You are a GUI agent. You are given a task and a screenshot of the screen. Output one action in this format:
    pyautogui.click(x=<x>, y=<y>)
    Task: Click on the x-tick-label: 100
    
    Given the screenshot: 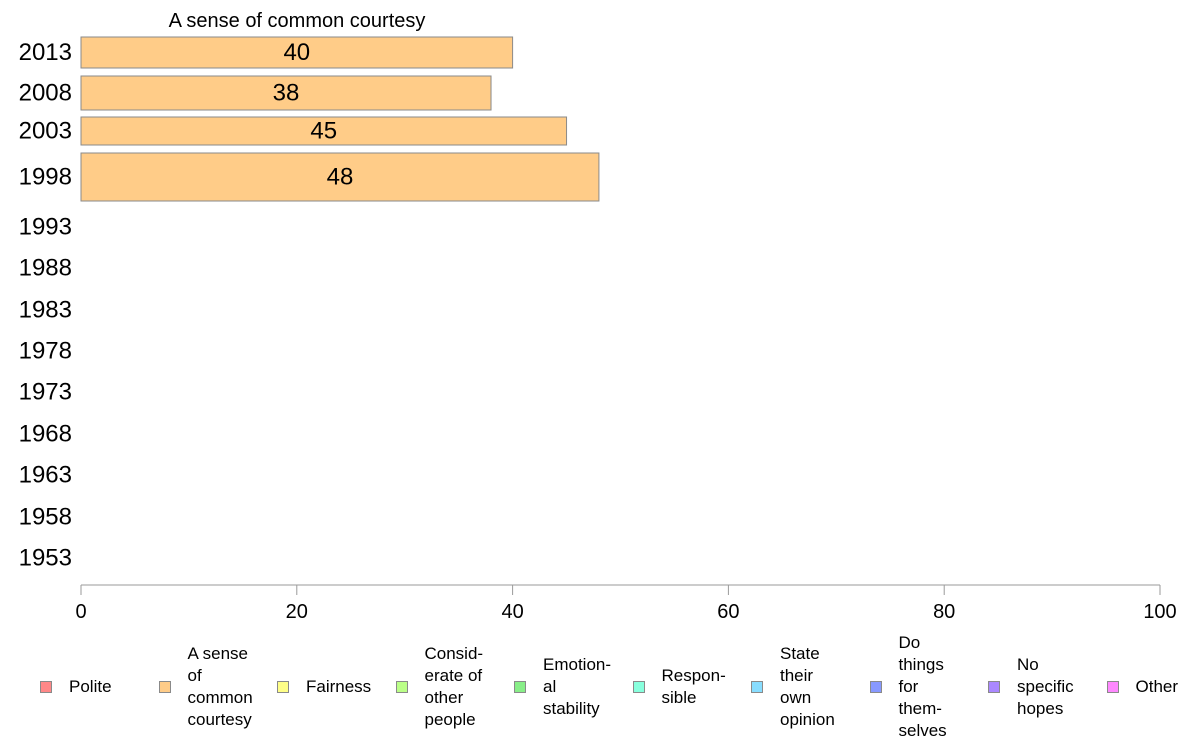 What is the action you would take?
    pyautogui.click(x=1159, y=612)
    